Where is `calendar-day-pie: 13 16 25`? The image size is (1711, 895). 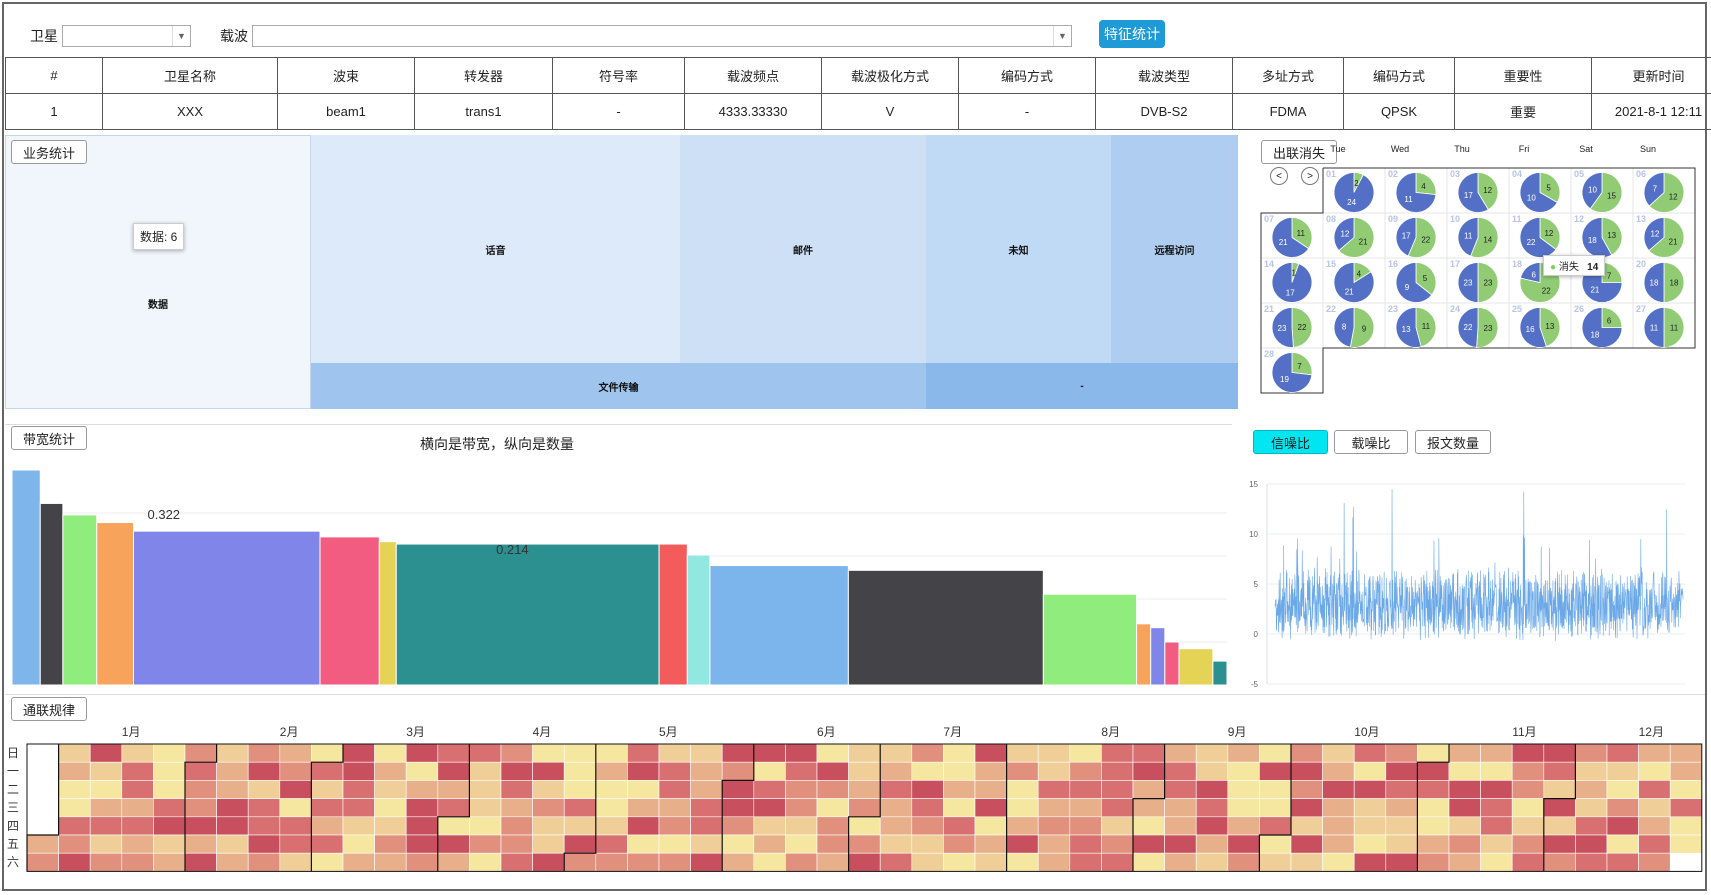
calendar-day-pie: 13 16 25 is located at coordinates (1536, 326).